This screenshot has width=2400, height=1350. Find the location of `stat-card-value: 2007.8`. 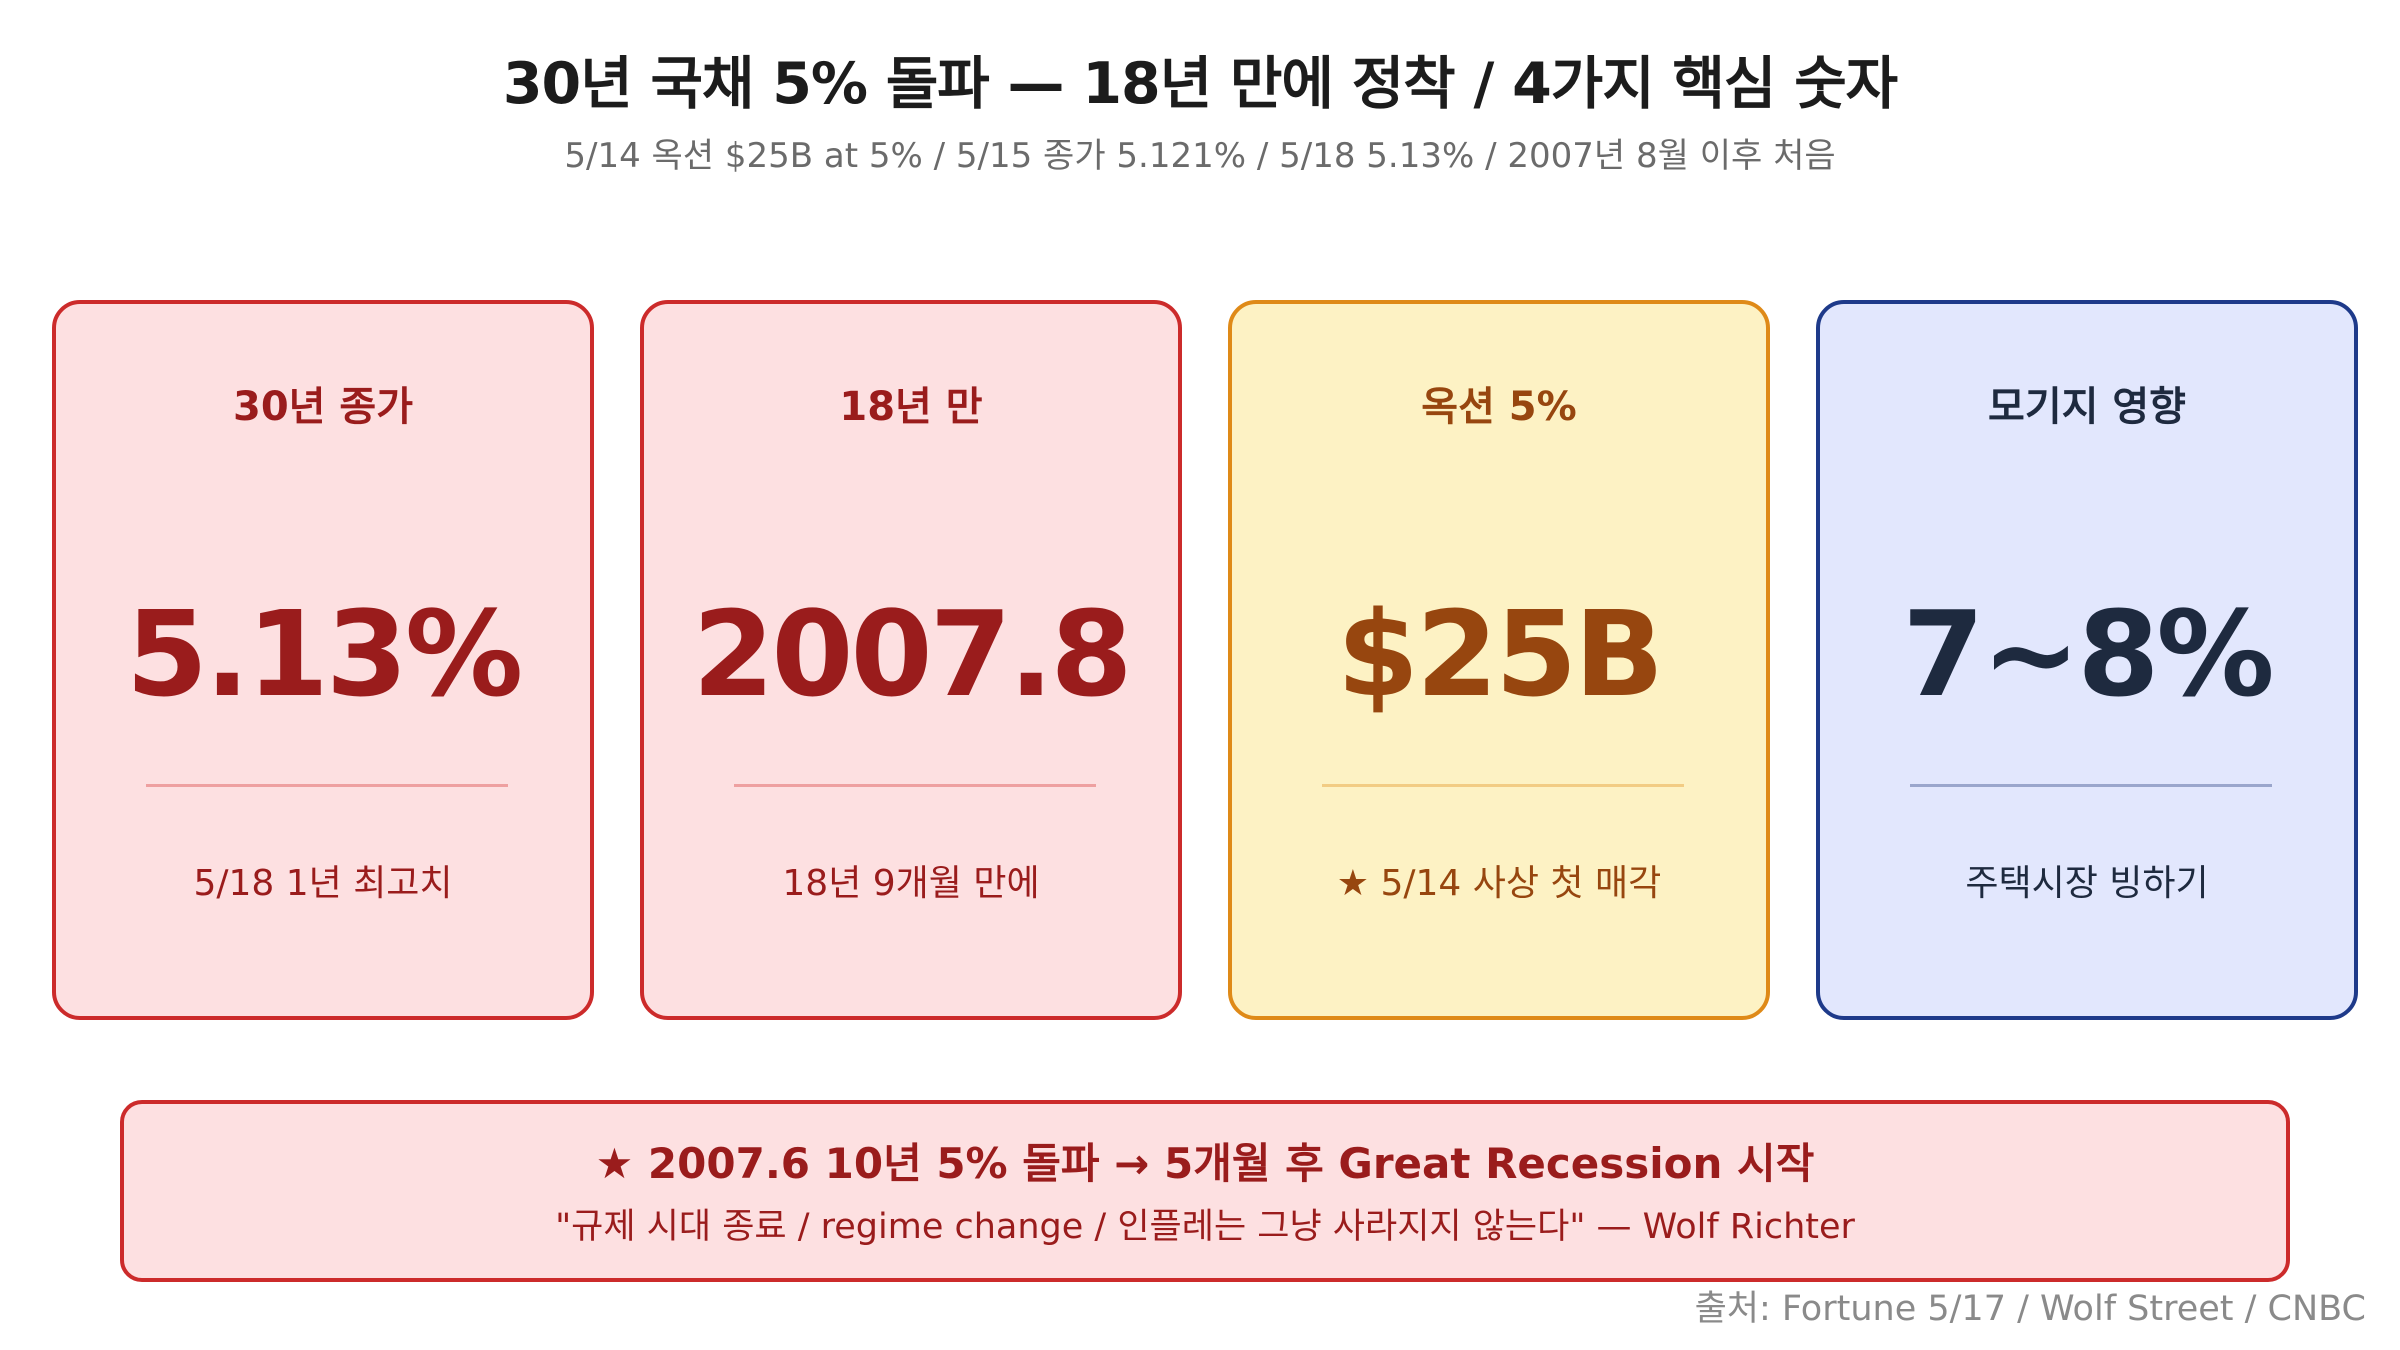

stat-card-value: 2007.8 is located at coordinates (912, 654).